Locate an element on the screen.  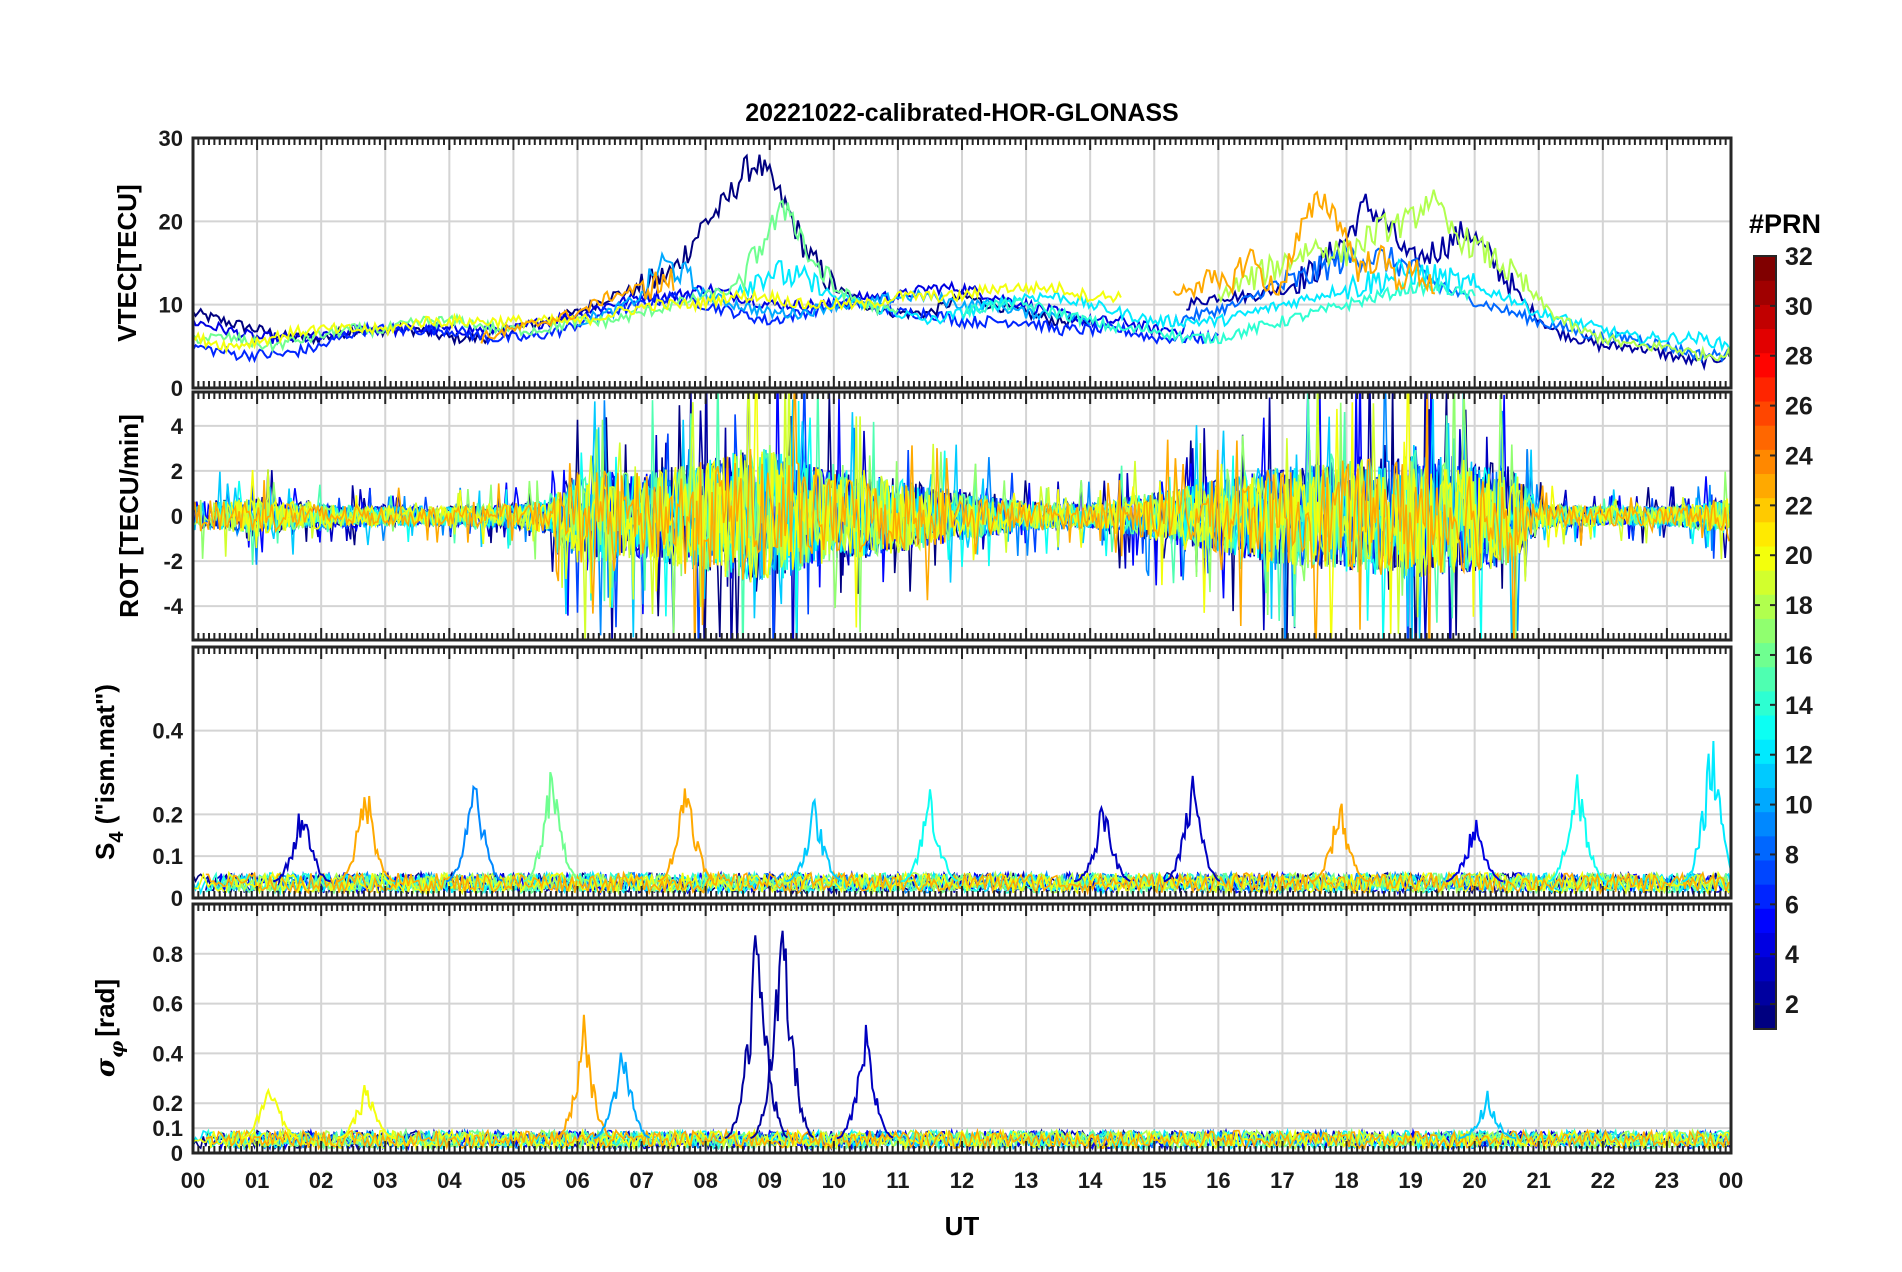
s4-y-axis-label: S4 ("ism.mat") is located at coordinates (109, 772).